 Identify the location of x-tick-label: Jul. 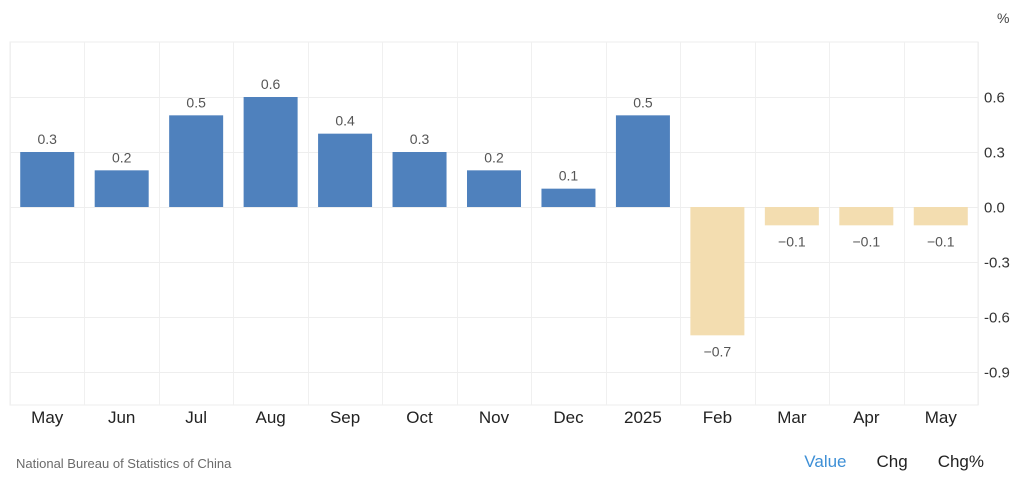
(196, 417).